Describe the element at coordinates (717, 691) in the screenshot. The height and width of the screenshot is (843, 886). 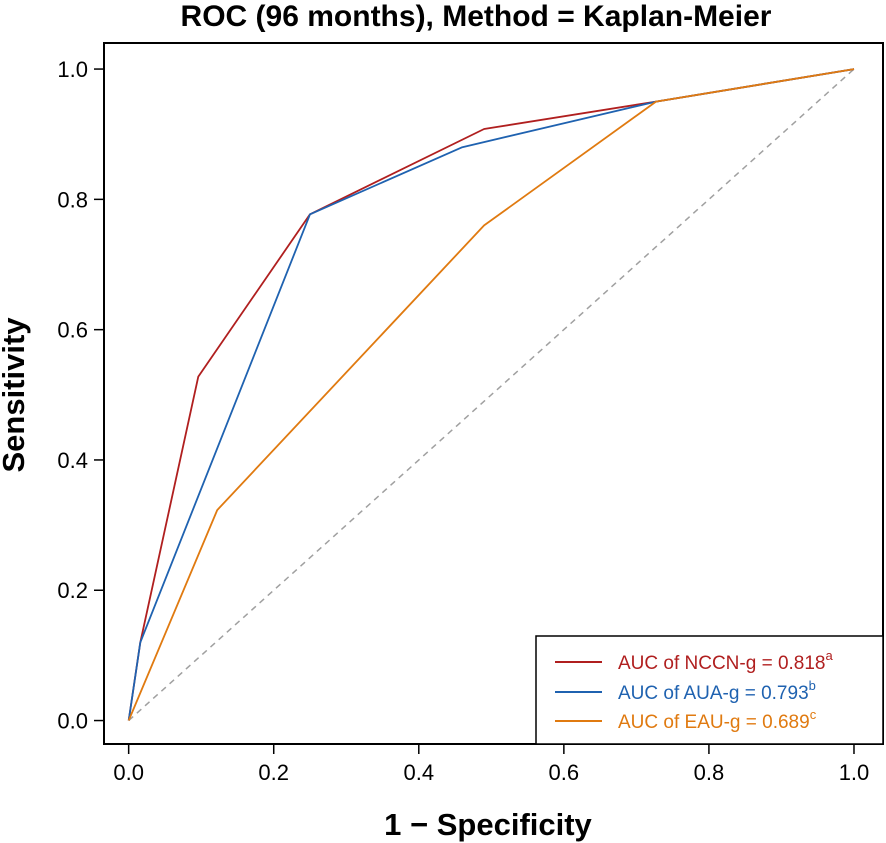
I see `legend-label-aua-g: AUC of AUA-g = 0.793b` at that location.